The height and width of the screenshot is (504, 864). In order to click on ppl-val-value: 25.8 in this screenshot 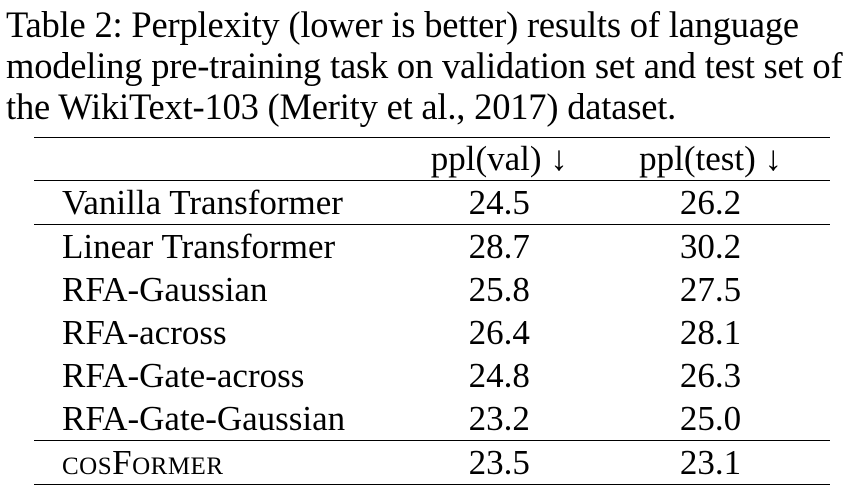, I will do `click(499, 289)`.